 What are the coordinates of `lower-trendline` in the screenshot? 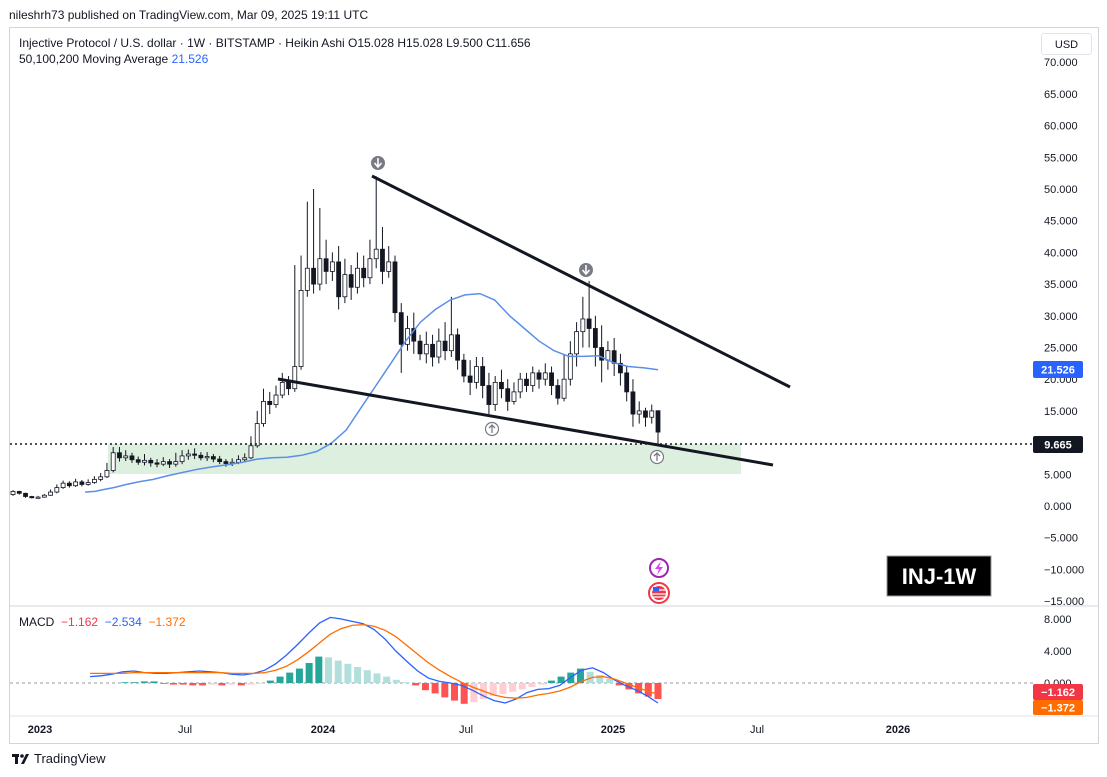 It's located at (525, 422).